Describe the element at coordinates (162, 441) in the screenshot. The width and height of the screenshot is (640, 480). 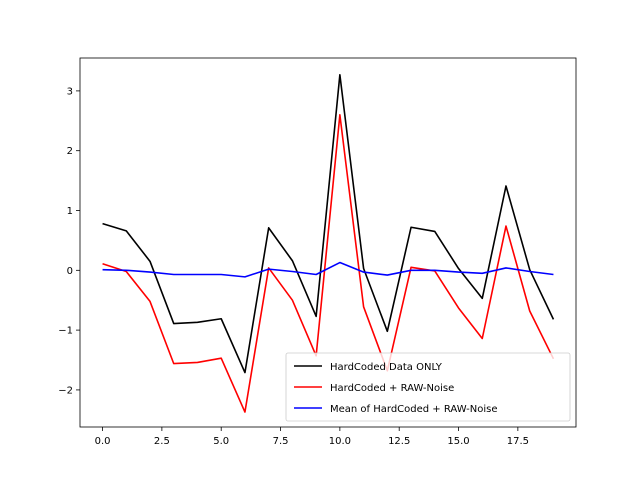
I see `x-tick-label: 2.5` at that location.